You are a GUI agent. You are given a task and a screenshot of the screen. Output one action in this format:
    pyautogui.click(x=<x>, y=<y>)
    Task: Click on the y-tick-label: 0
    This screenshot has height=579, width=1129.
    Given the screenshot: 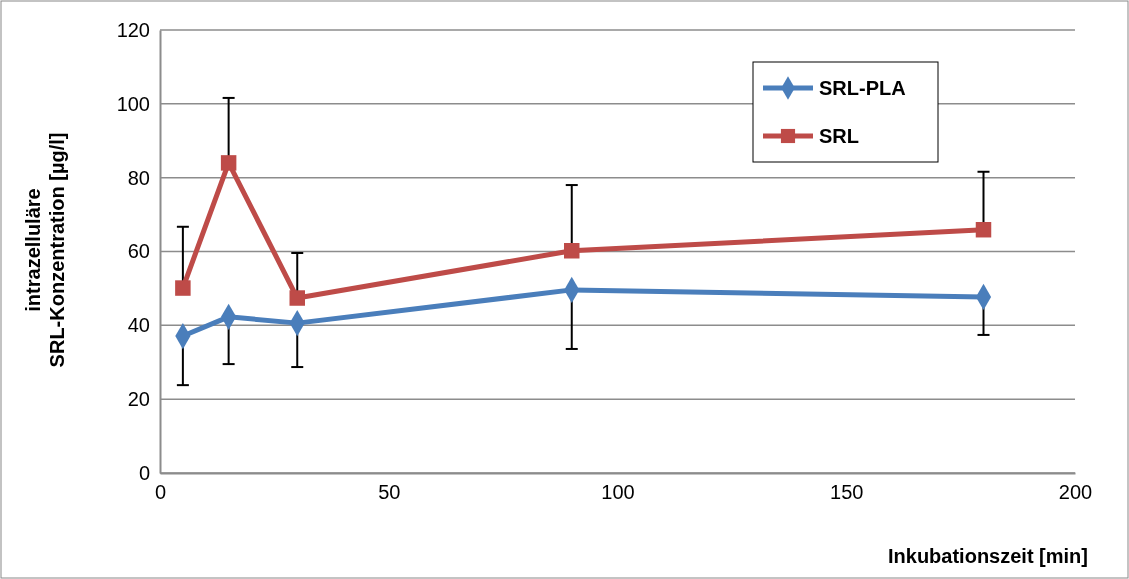 What is the action you would take?
    pyautogui.click(x=144, y=472)
    